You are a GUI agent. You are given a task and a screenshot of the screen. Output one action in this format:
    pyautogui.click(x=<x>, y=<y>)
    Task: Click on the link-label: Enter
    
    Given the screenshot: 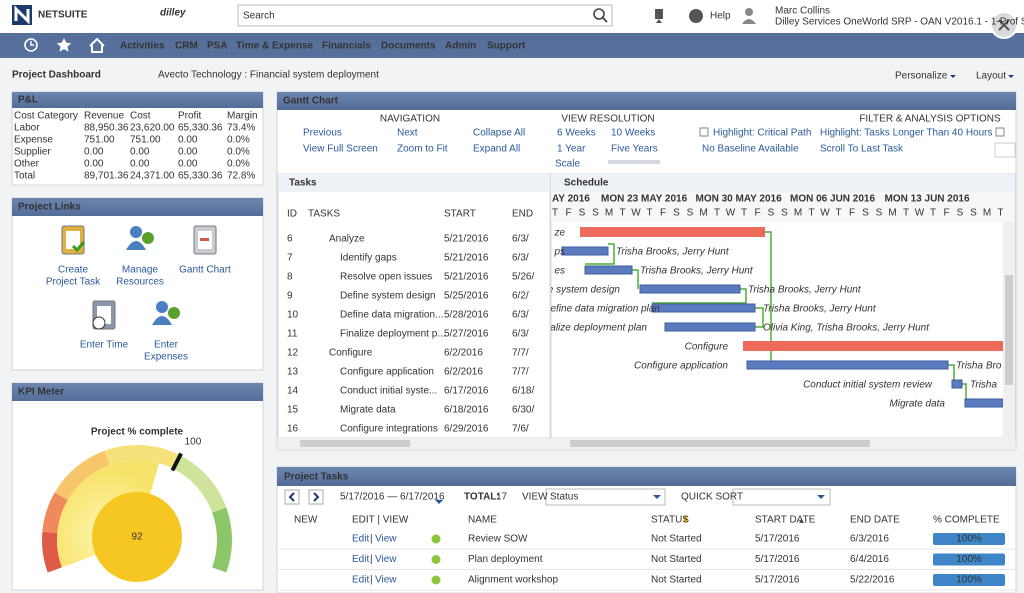 What is the action you would take?
    pyautogui.click(x=166, y=345)
    